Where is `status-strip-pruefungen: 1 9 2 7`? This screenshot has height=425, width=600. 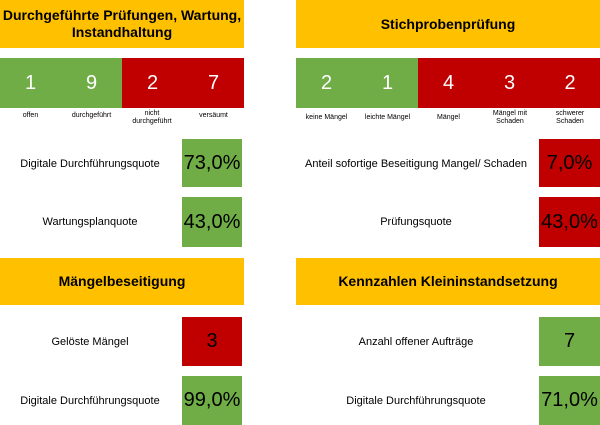 status-strip-pruefungen: 1 9 2 7 is located at coordinates (122, 83).